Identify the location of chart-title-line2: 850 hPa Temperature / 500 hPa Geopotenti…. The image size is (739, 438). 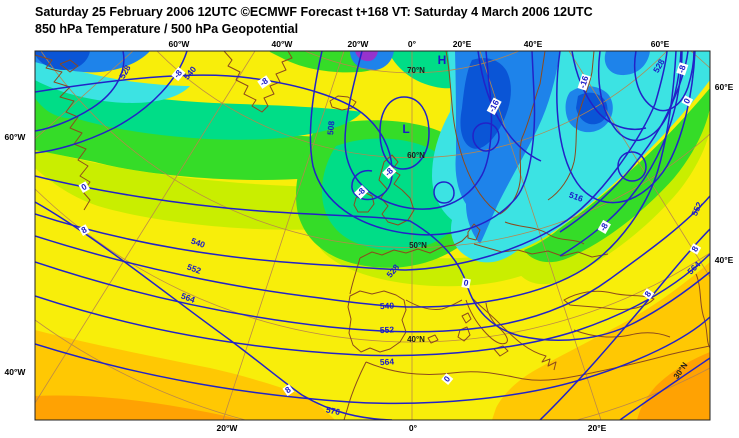
(167, 29).